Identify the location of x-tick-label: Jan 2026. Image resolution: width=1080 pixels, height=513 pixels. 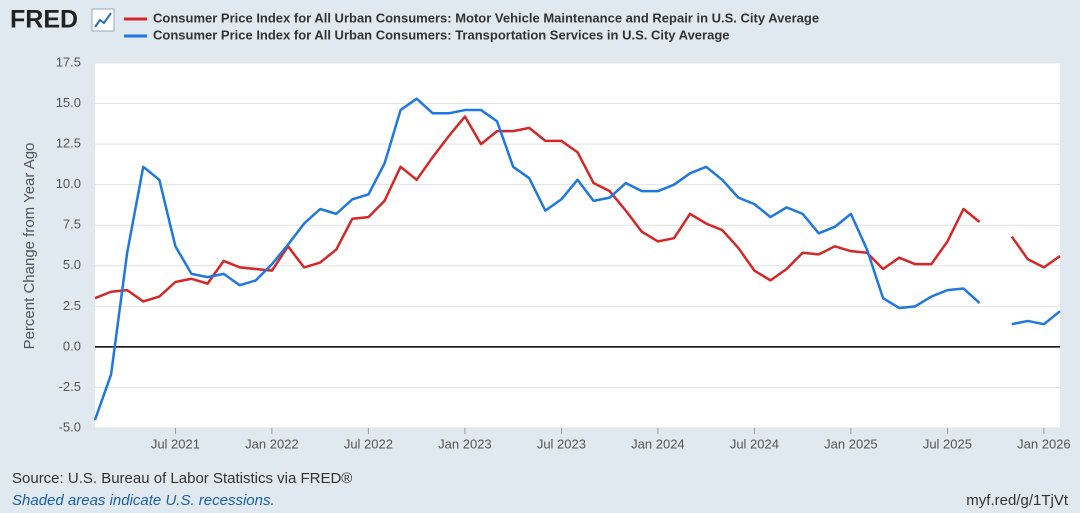
(1044, 443).